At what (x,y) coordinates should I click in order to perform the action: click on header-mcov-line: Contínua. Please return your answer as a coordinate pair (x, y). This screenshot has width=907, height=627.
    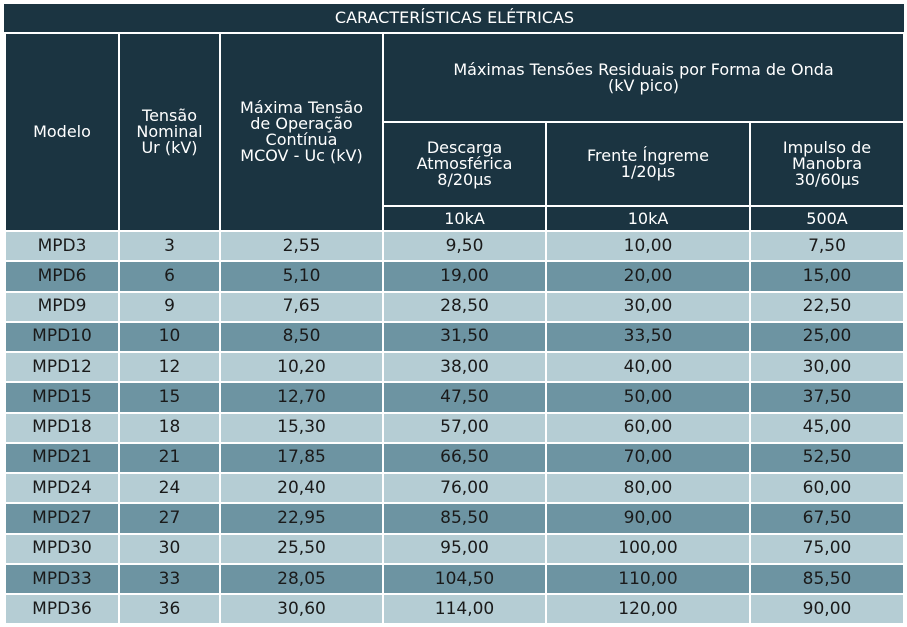
    Looking at the image, I should click on (301, 139).